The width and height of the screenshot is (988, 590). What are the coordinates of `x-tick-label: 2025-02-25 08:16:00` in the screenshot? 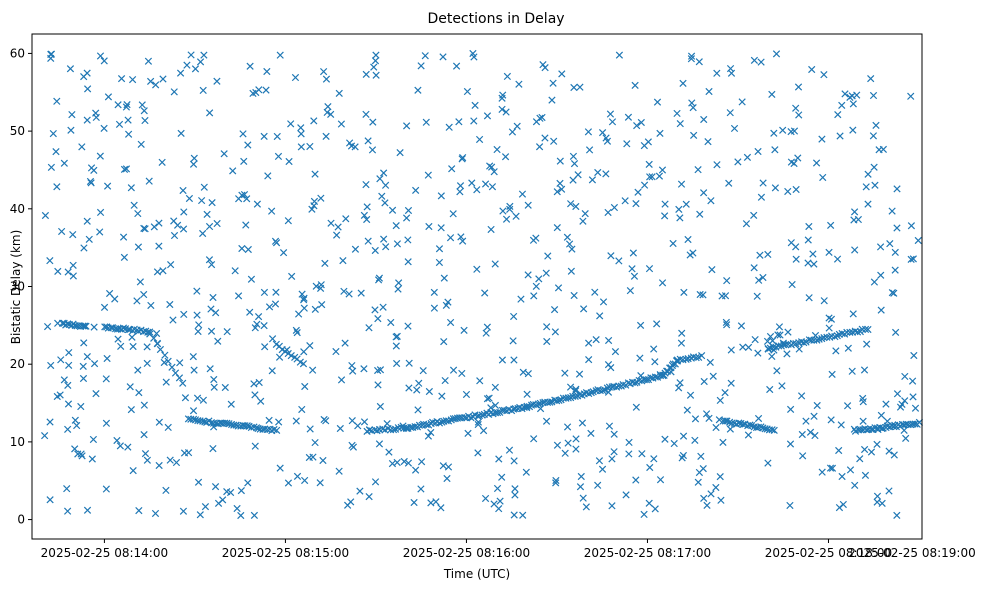 It's located at (466, 553).